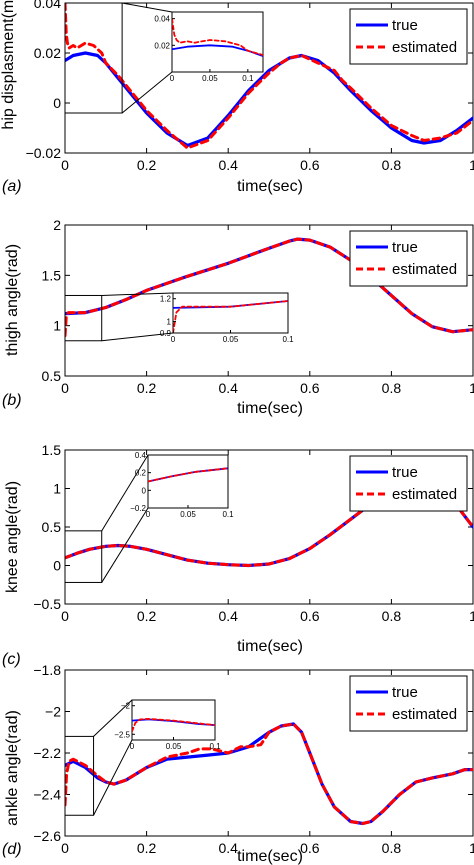 The image size is (474, 865). I want to click on inset-y-tick-label: −0.2, so click(138, 508).